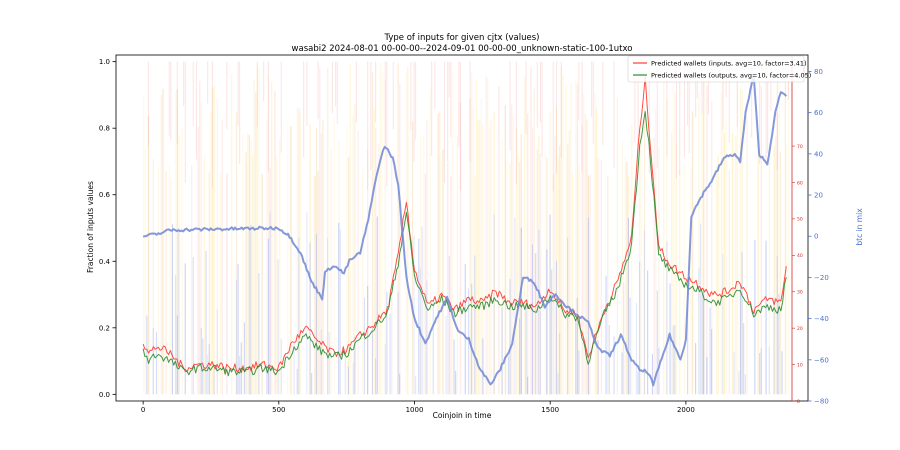  What do you see at coordinates (415, 410) in the screenshot?
I see `x-tick-label: 1000` at bounding box center [415, 410].